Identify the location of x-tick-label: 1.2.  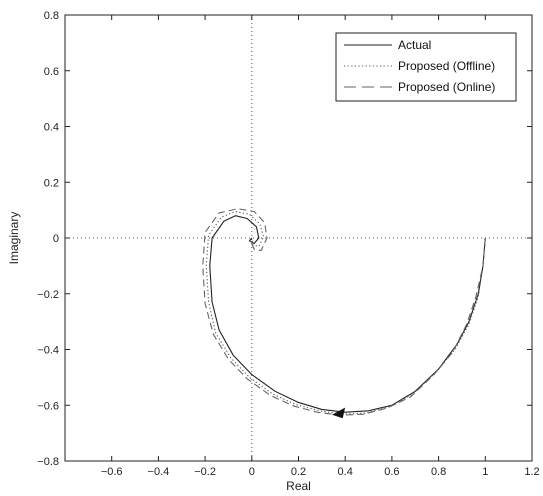
(531, 472).